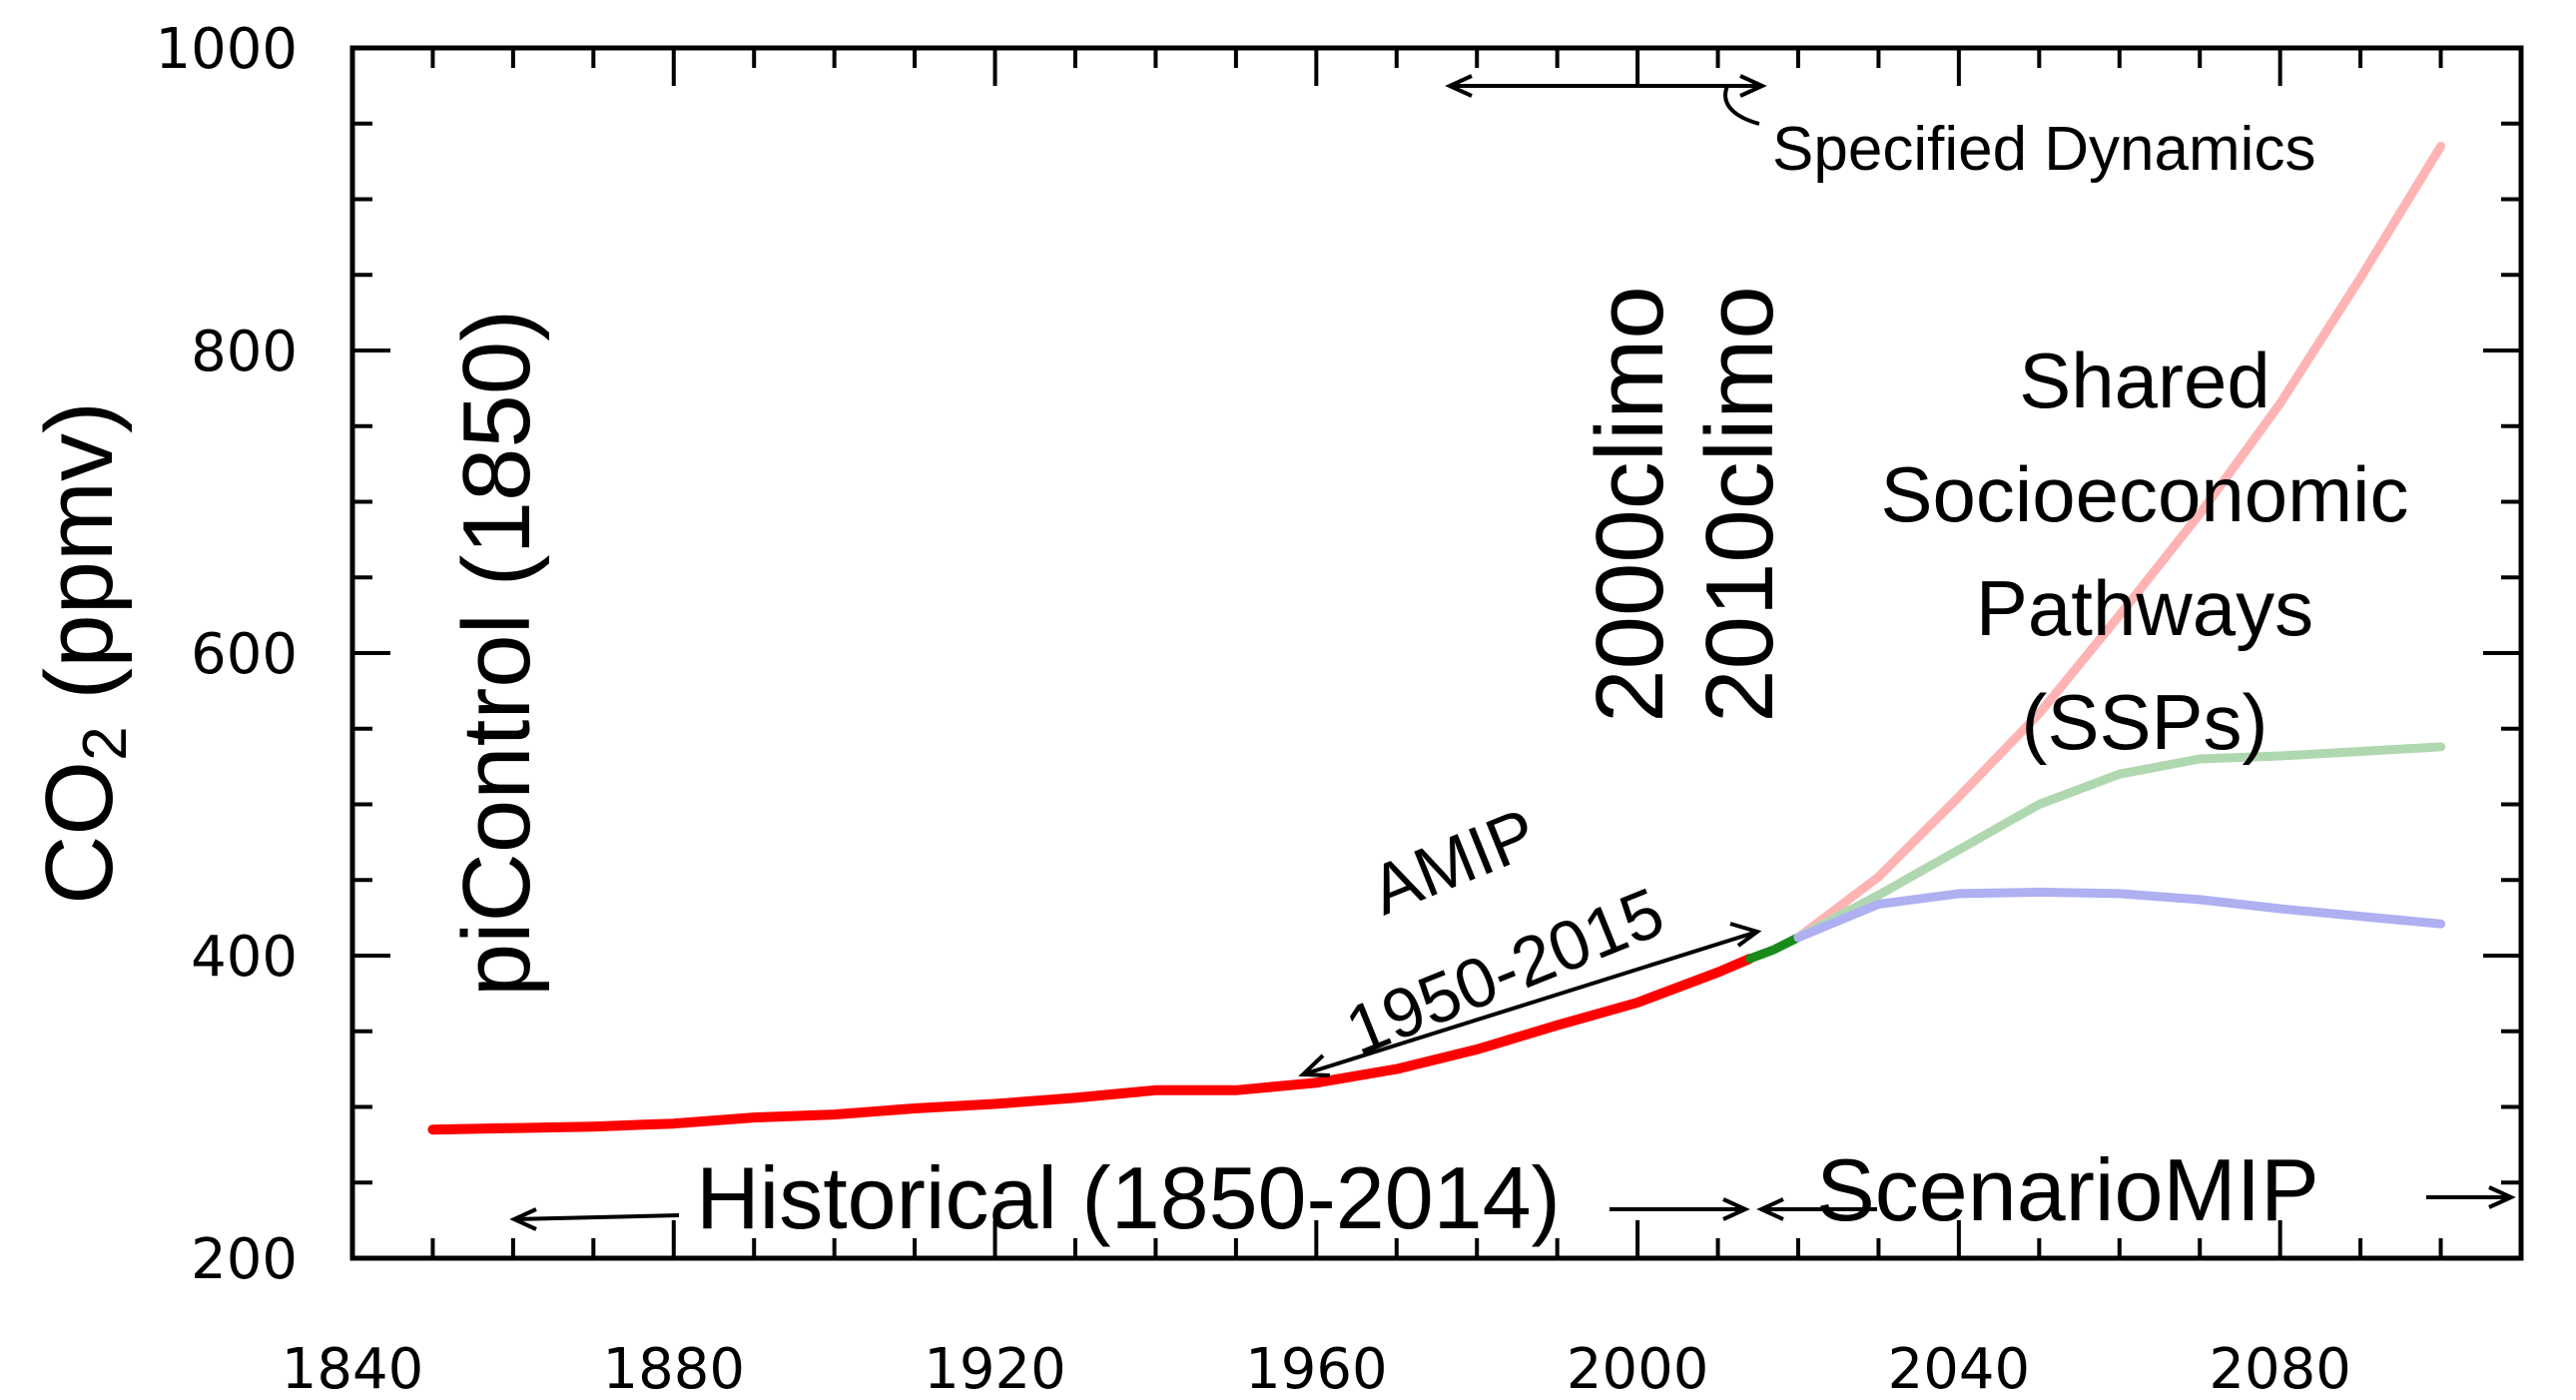  Describe the element at coordinates (79, 833) in the screenshot. I see `y-axis-label-main: CO` at that location.